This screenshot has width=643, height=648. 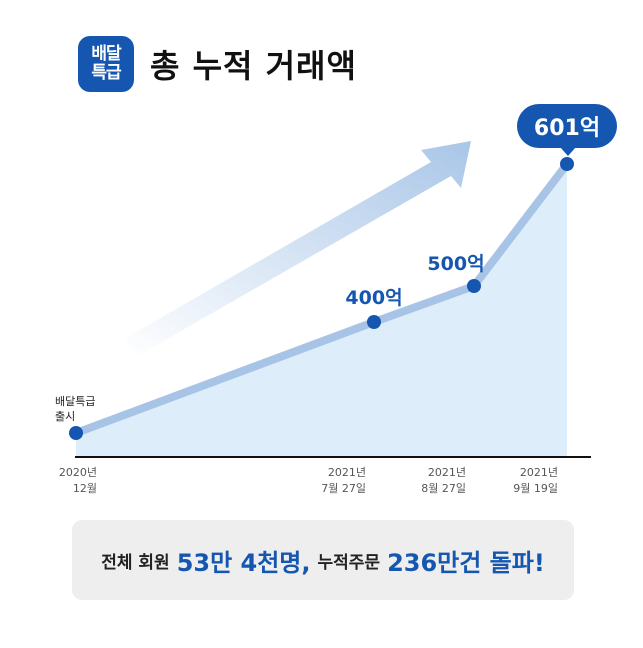 What do you see at coordinates (106, 73) in the screenshot?
I see `logo-line-2: 특급` at bounding box center [106, 73].